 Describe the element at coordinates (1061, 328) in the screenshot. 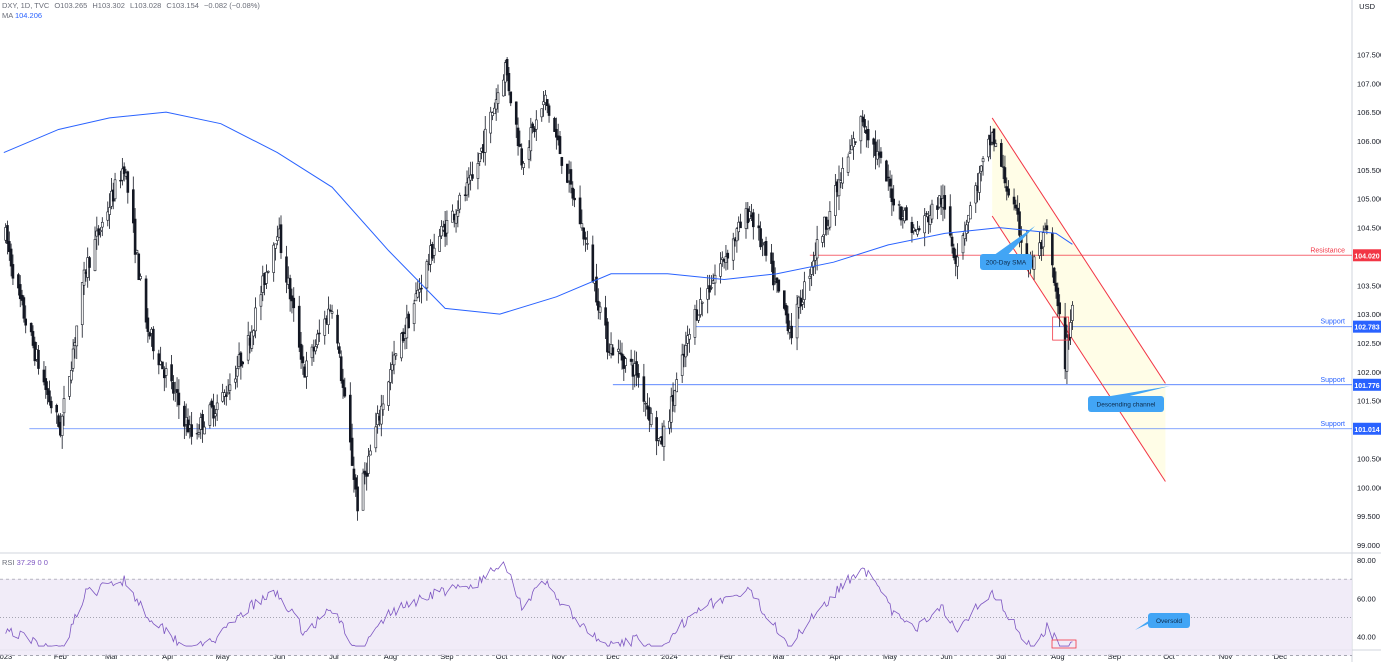

I see `support-touch-box` at that location.